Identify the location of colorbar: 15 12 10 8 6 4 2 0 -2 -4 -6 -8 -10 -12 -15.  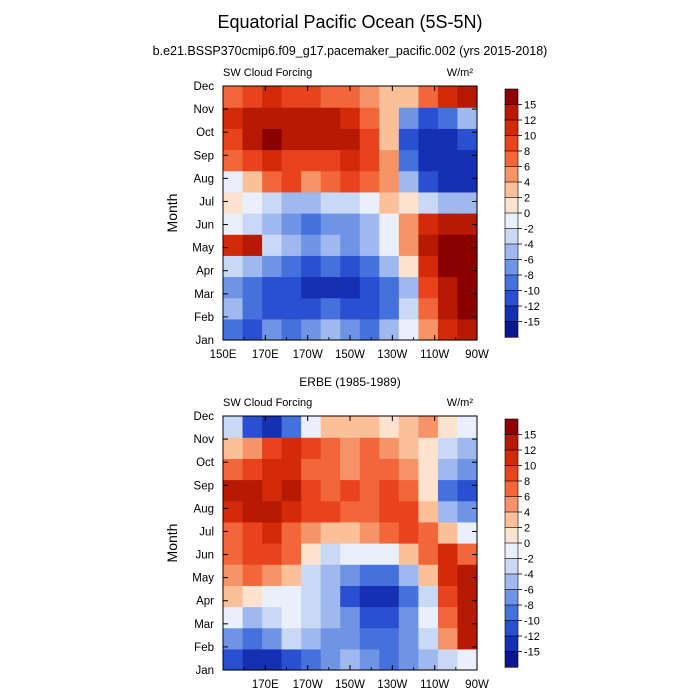
(522, 213).